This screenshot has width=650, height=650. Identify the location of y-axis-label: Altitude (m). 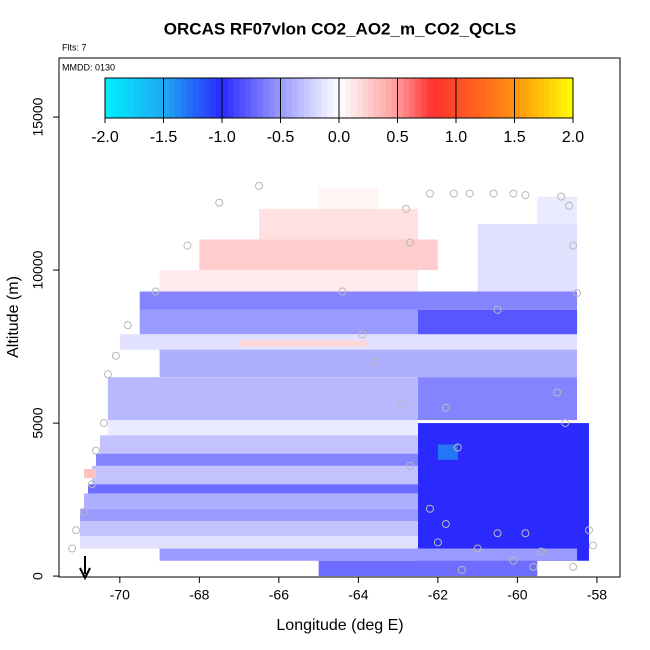
(13, 317).